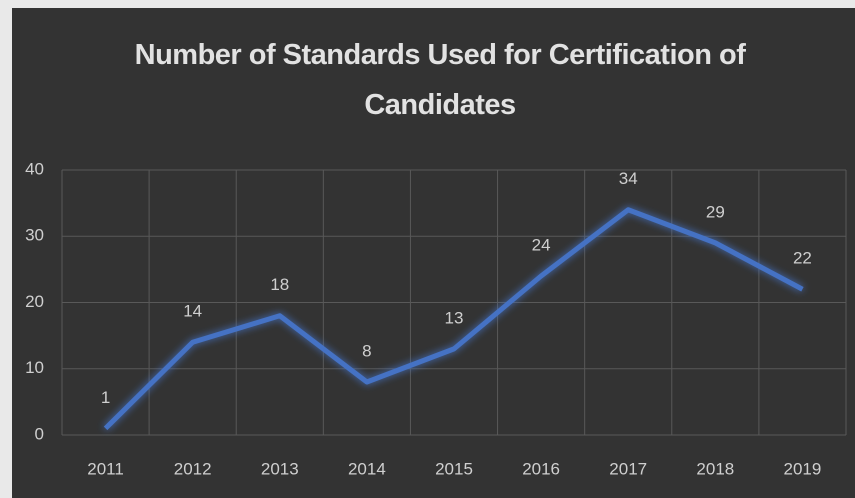  I want to click on data-label: 13, so click(454, 317).